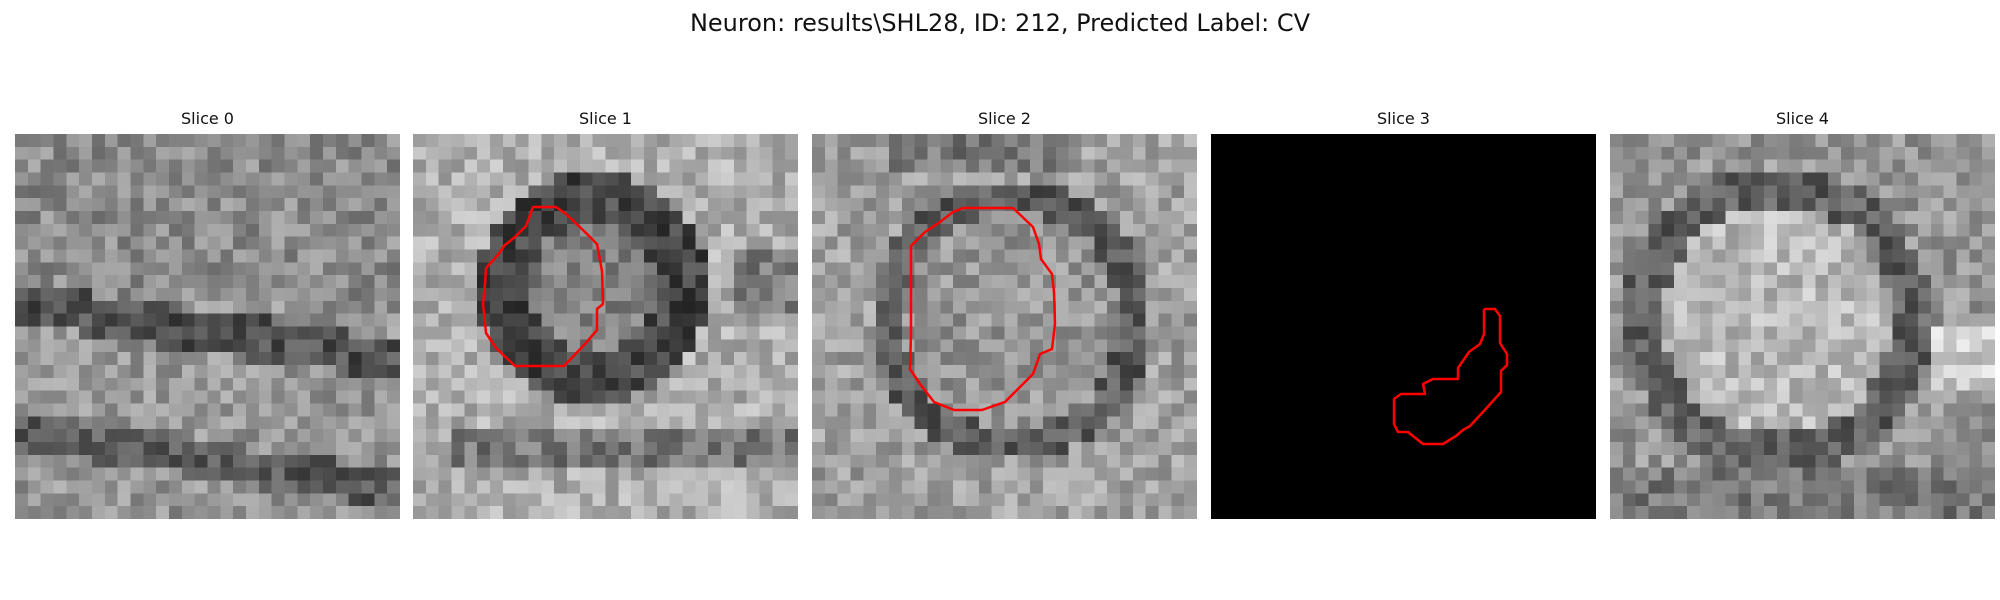 The width and height of the screenshot is (2000, 600). I want to click on slice-title: Slice 3, so click(1403, 118).